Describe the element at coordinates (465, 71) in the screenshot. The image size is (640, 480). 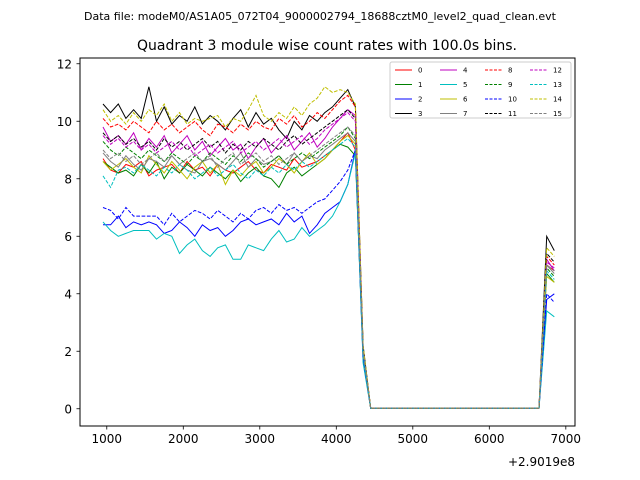
I see `legend-label-4: 4` at that location.